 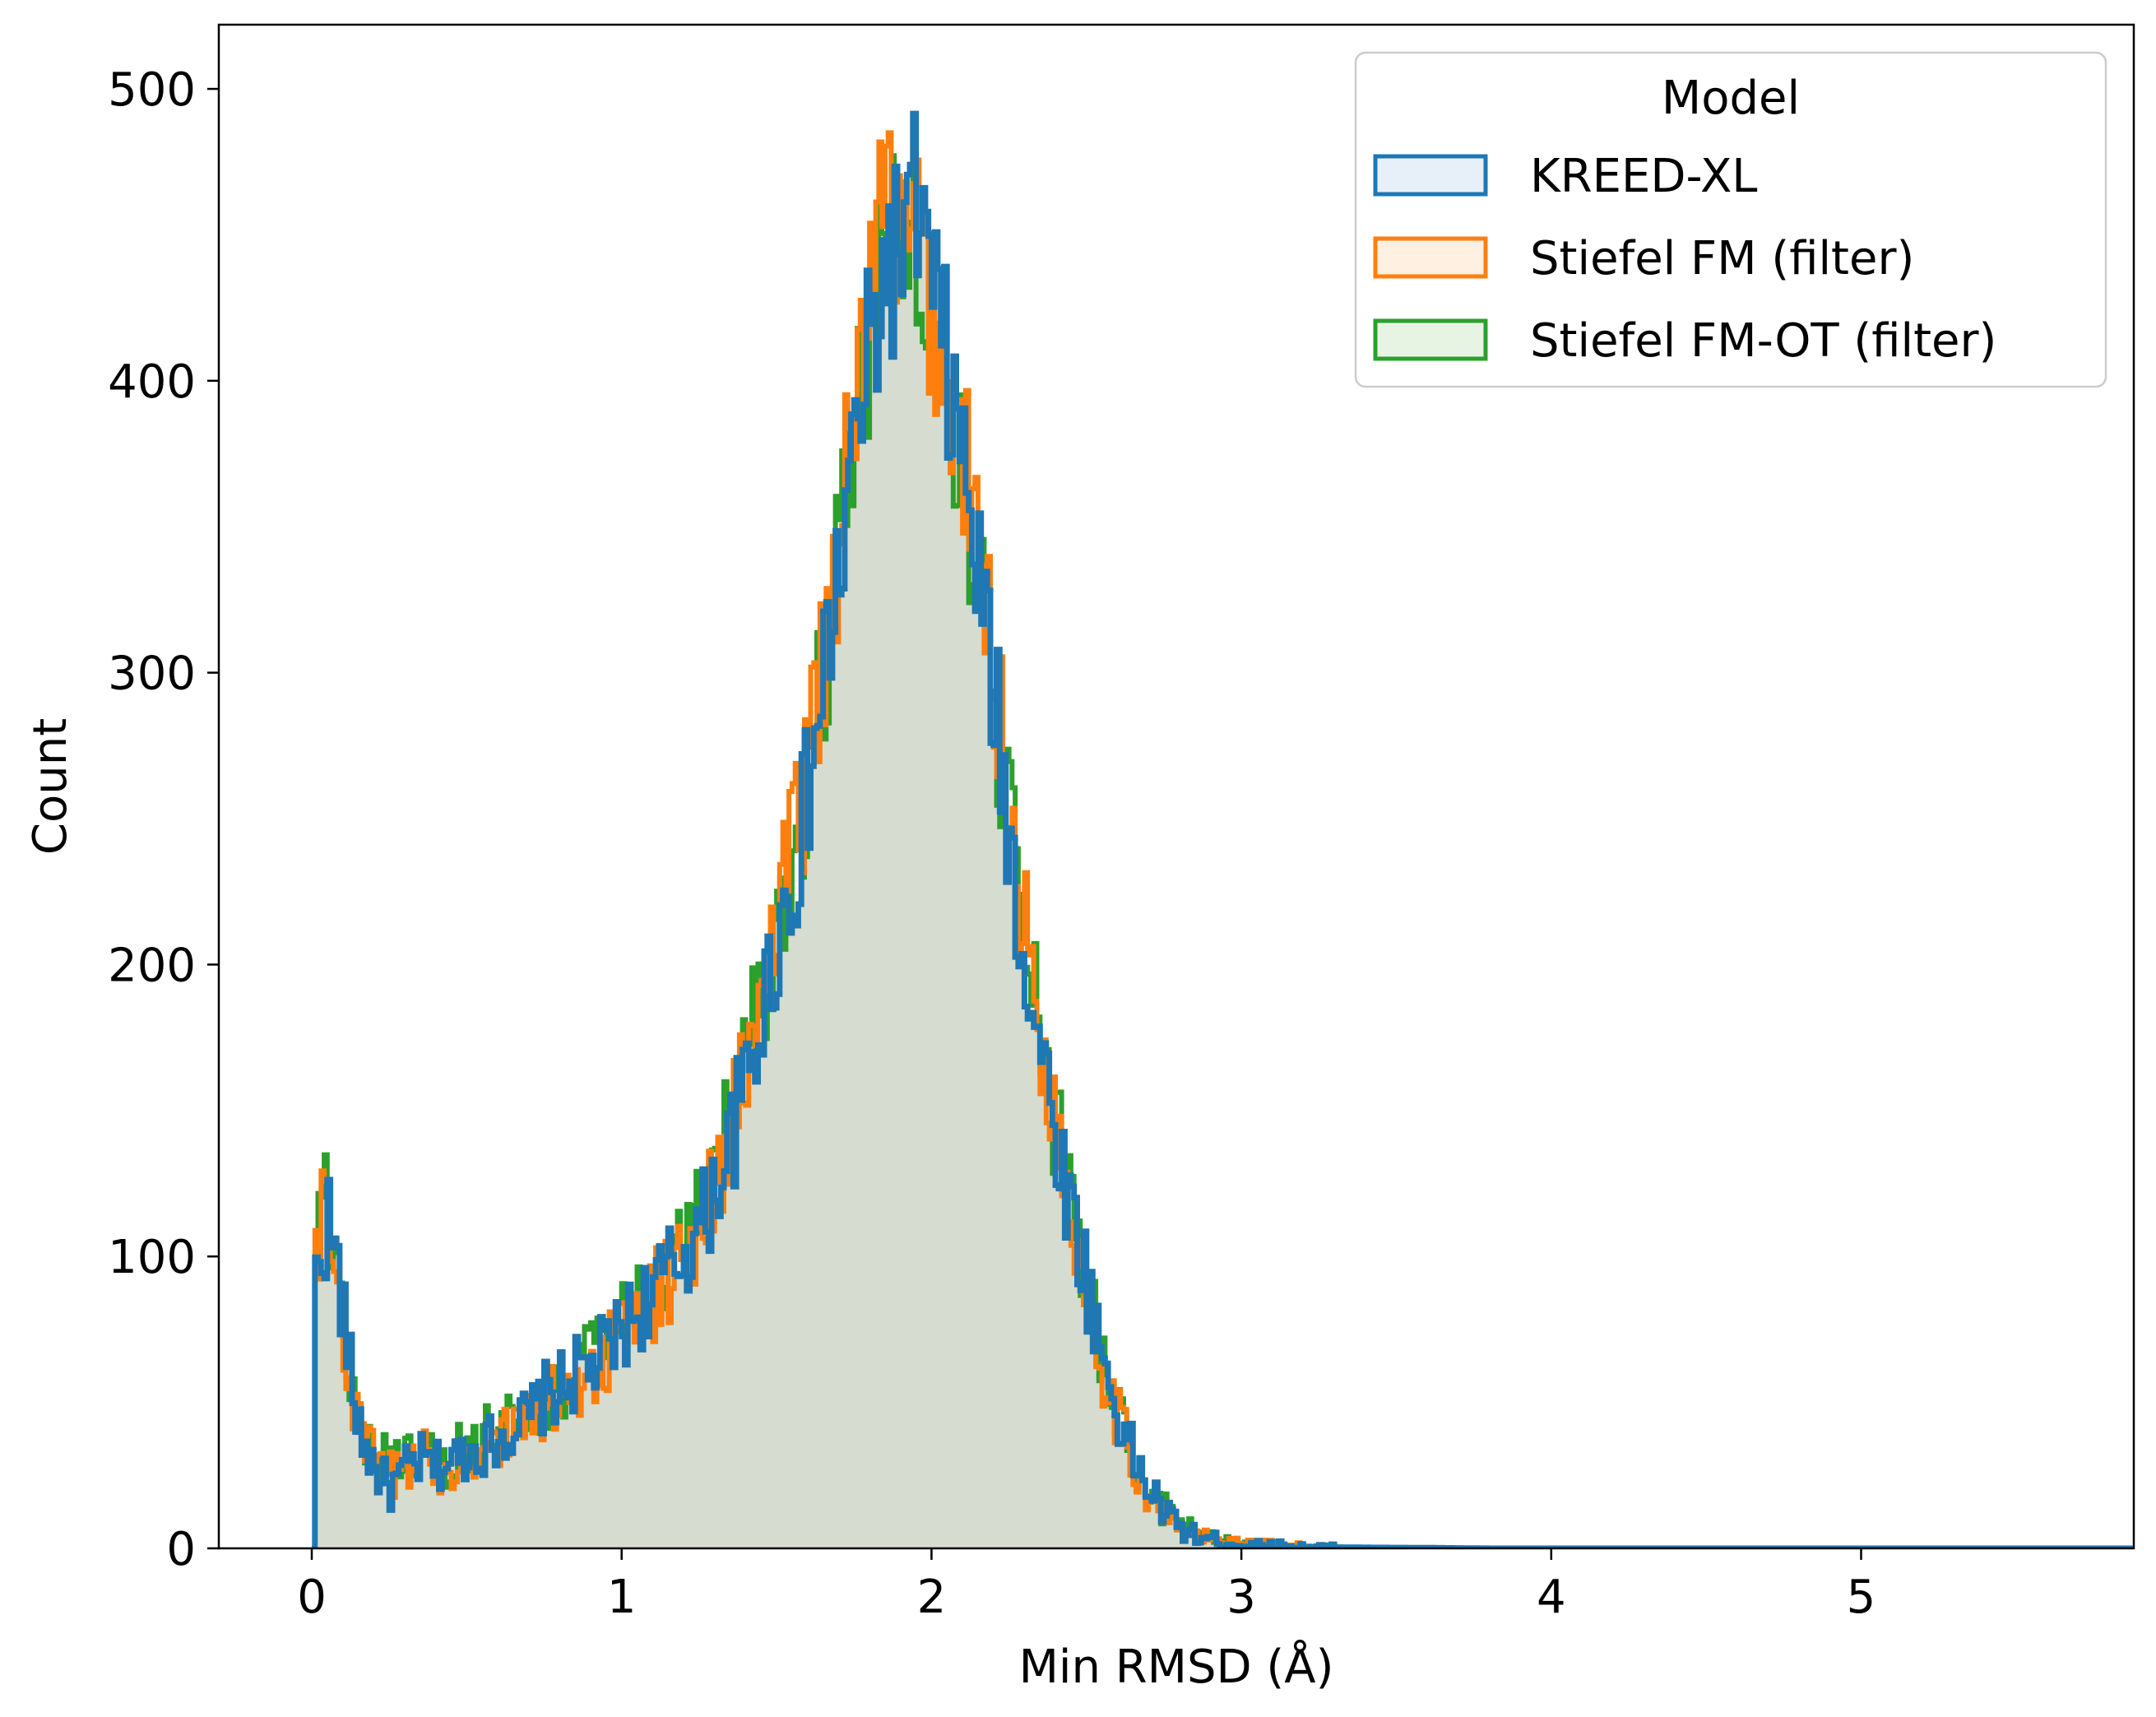 What do you see at coordinates (1861, 1598) in the screenshot?
I see `x-tick-label: 5` at bounding box center [1861, 1598].